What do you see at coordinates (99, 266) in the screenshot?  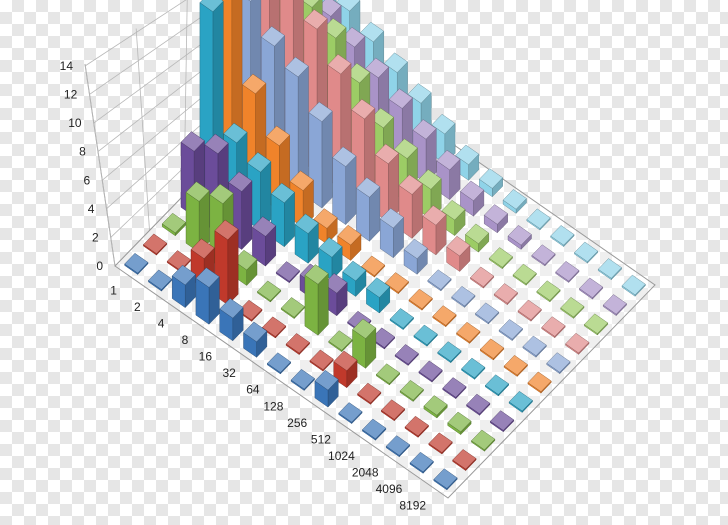 I see `z-tick-label: 0` at bounding box center [99, 266].